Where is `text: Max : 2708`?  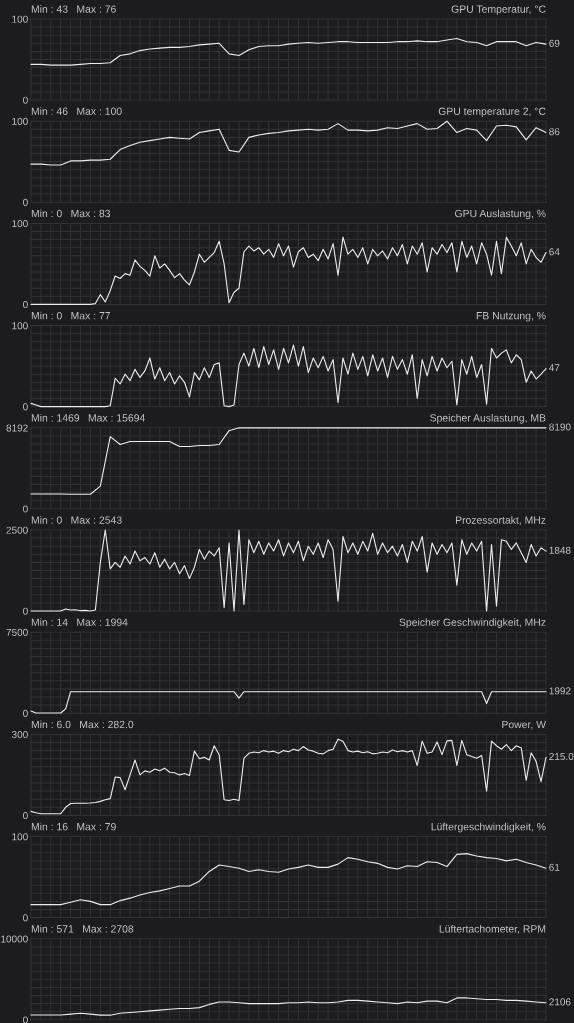 text: Max : 2708 is located at coordinates (108, 929).